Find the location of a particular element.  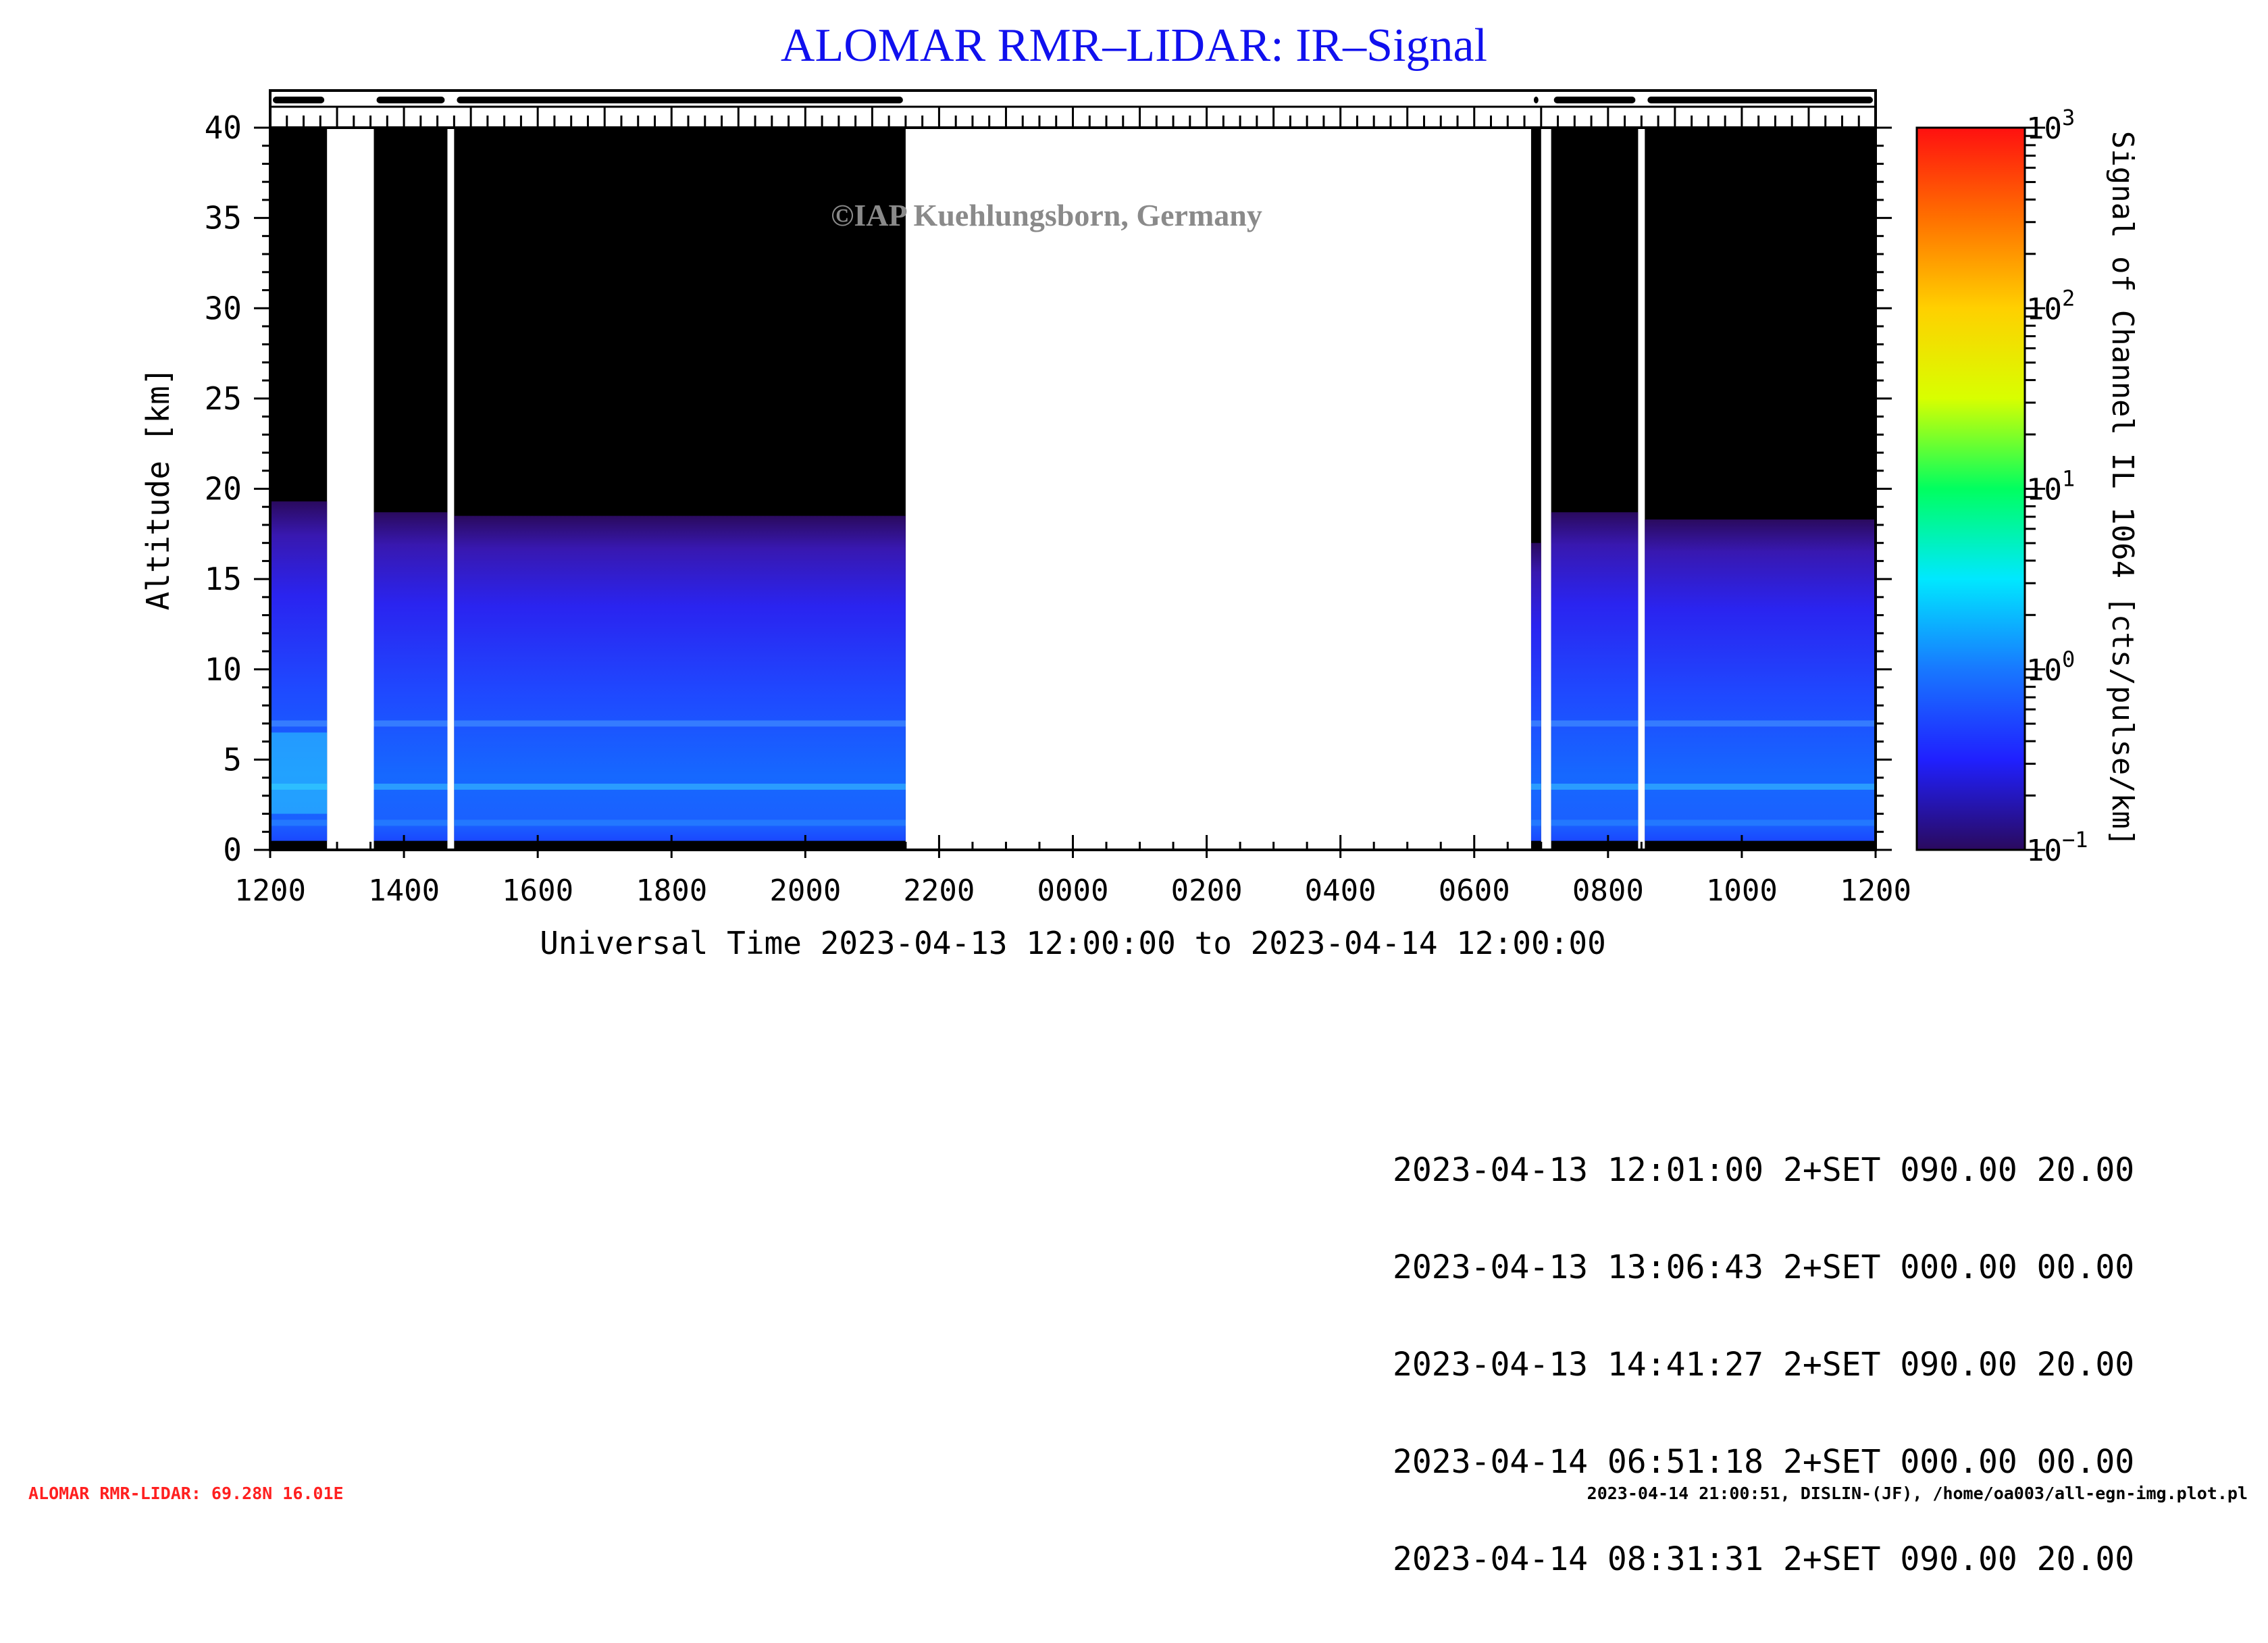

x-tick-label: 1400 is located at coordinates (404, 891).